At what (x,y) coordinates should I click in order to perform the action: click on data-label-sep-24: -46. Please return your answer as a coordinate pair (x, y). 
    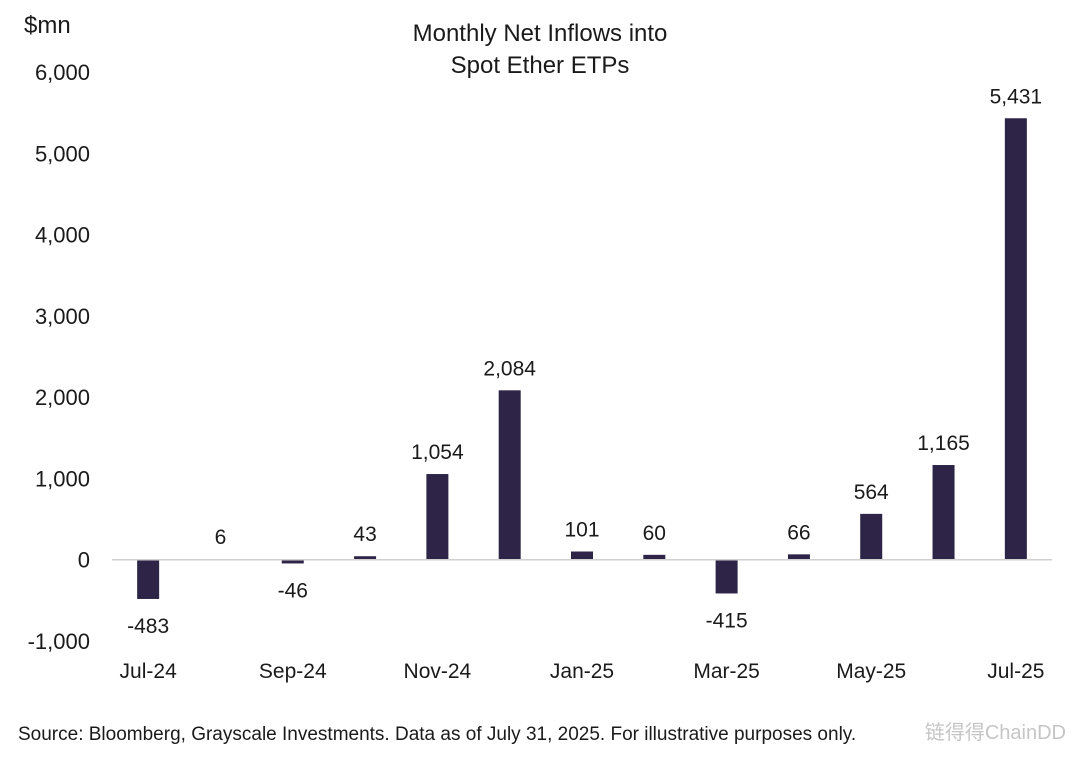
    Looking at the image, I should click on (293, 590).